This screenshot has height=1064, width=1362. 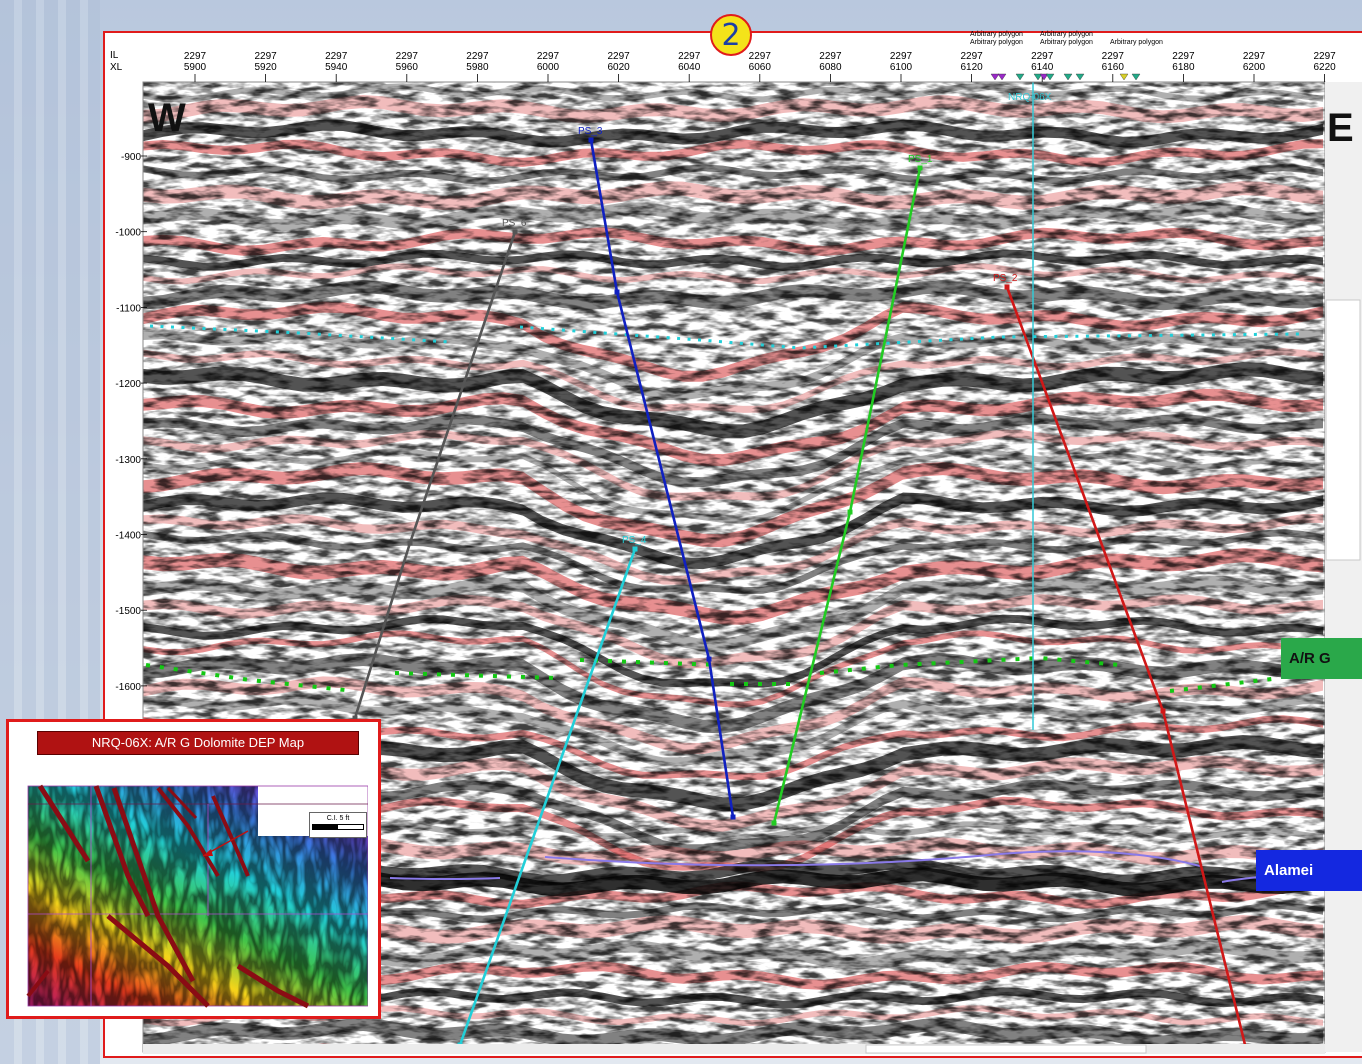 I want to click on fault-label: PS_2, so click(x=1005, y=278).